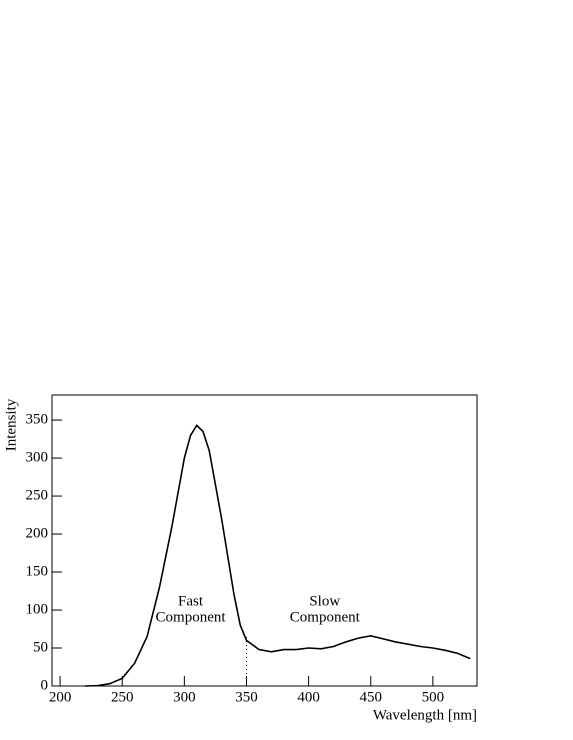  What do you see at coordinates (308, 697) in the screenshot?
I see `x-tick-label: 400` at bounding box center [308, 697].